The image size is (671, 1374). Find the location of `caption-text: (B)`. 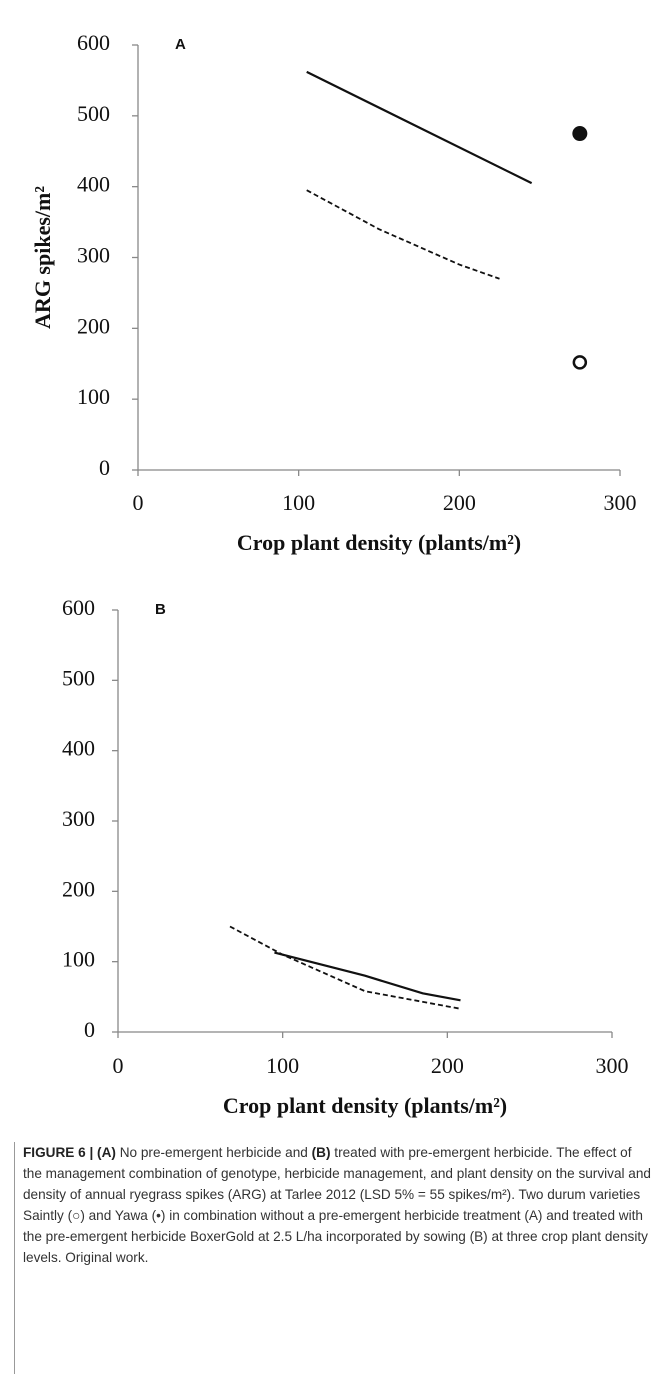

caption-text: (B) is located at coordinates (321, 1152).